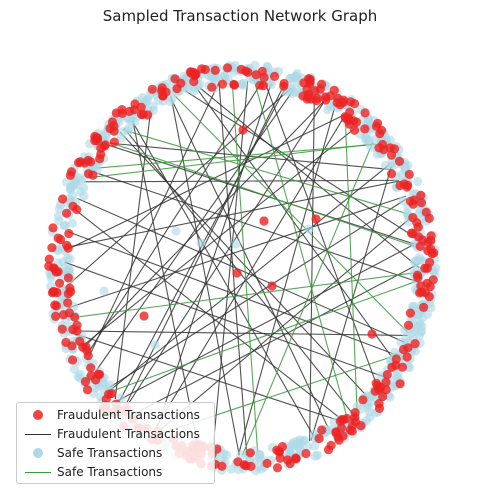 The width and height of the screenshot is (480, 501). I want to click on legend-entry-fraud-node: Fraudulent Transactions, so click(112, 415).